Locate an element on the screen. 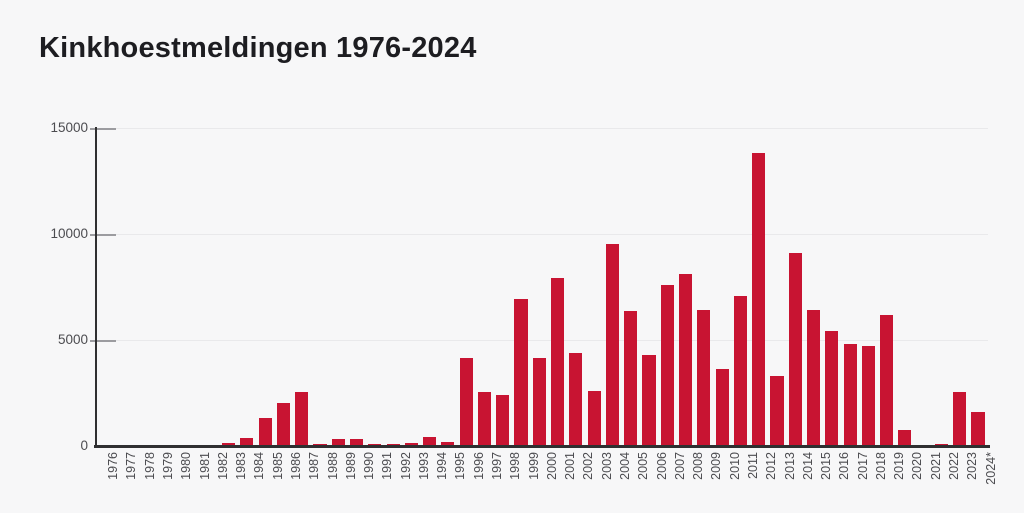  x-axis-label: 2017 is located at coordinates (862, 466).